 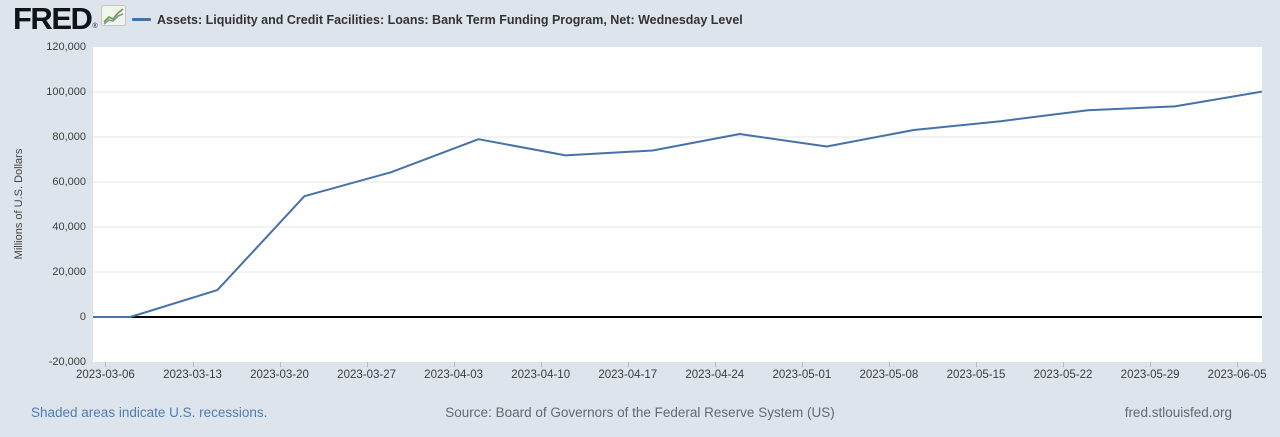 I want to click on y-tick-label: 60,000, so click(x=69, y=181).